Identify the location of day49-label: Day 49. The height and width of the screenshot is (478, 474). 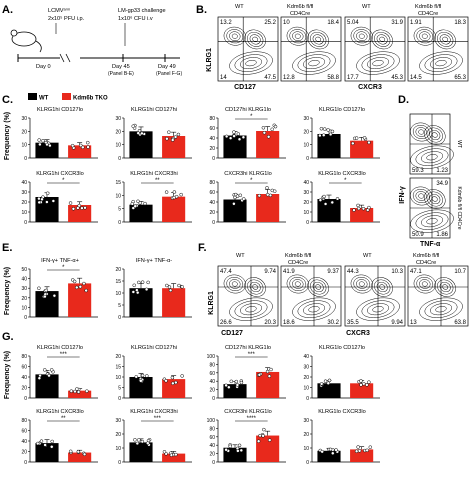
(167, 67).